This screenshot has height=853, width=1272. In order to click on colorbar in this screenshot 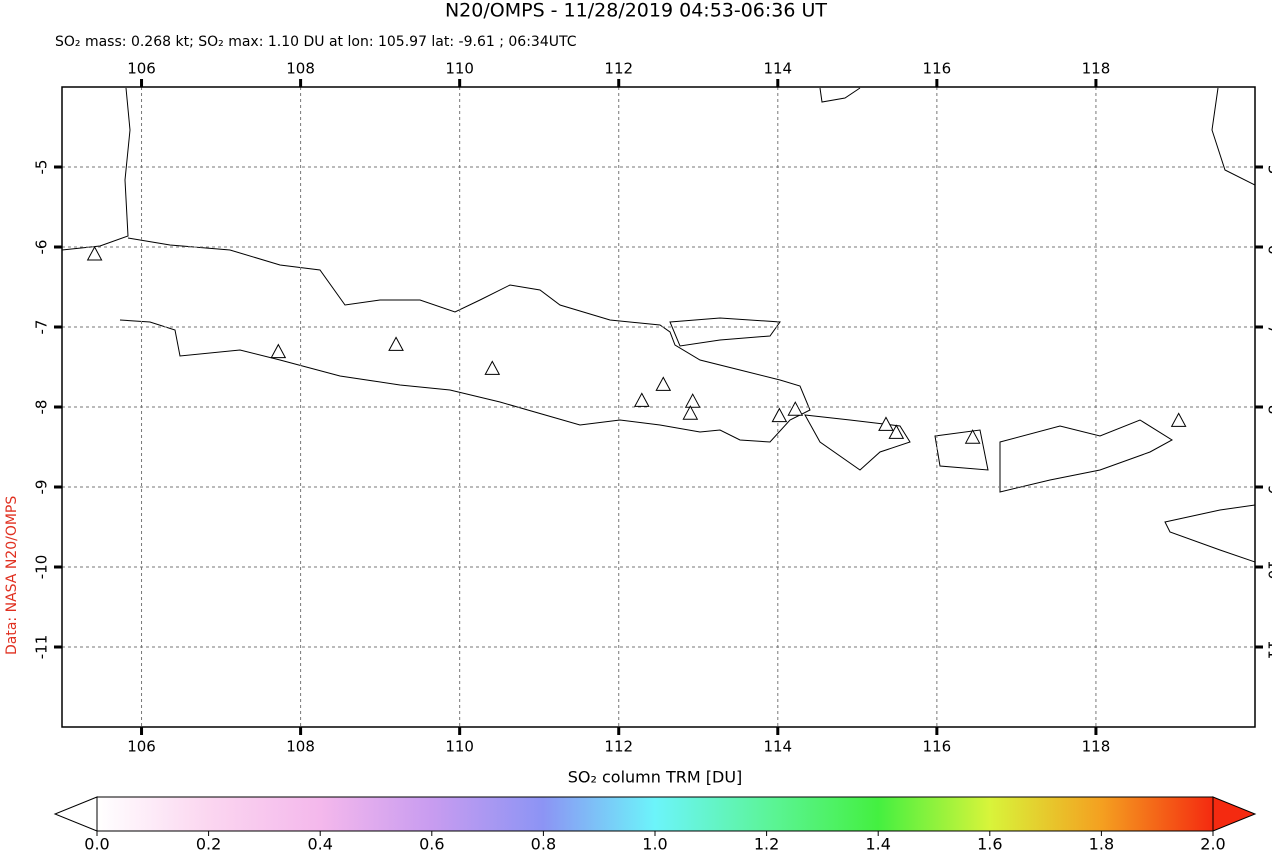, I will do `click(655, 814)`.